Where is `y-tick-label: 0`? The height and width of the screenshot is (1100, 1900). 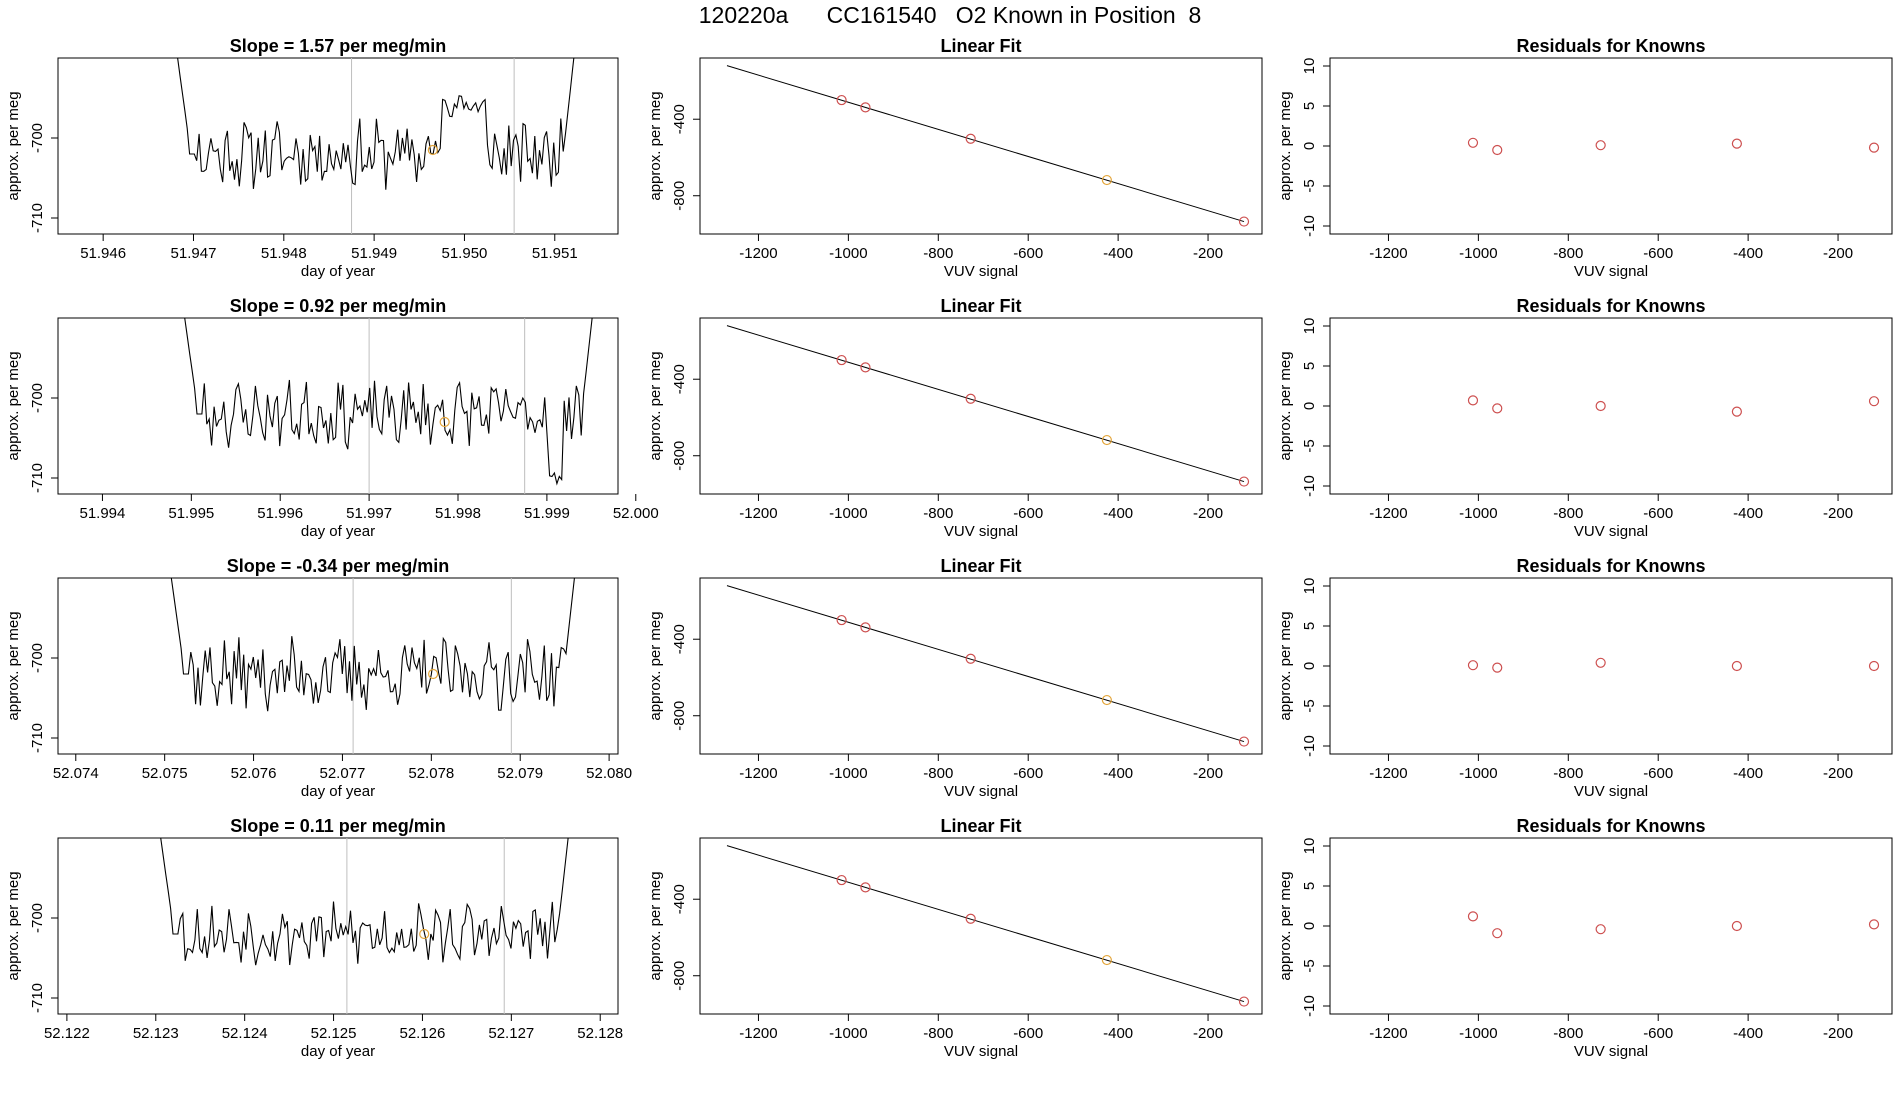
y-tick-label: 0 is located at coordinates (1309, 926).